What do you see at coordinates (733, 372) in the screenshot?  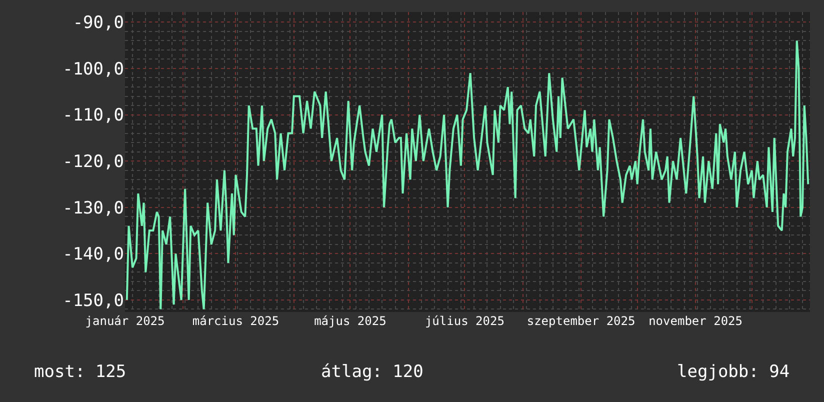 I see `text: legjobb: 94` at bounding box center [733, 372].